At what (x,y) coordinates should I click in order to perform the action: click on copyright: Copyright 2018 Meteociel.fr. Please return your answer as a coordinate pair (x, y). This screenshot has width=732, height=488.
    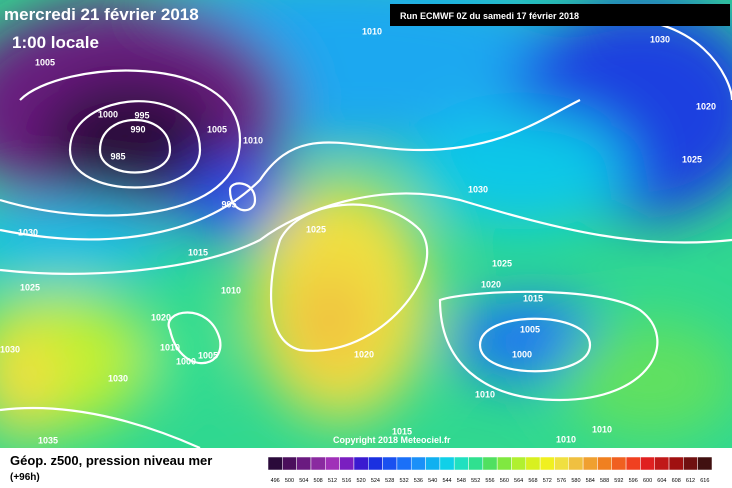
    Looking at the image, I should click on (392, 440).